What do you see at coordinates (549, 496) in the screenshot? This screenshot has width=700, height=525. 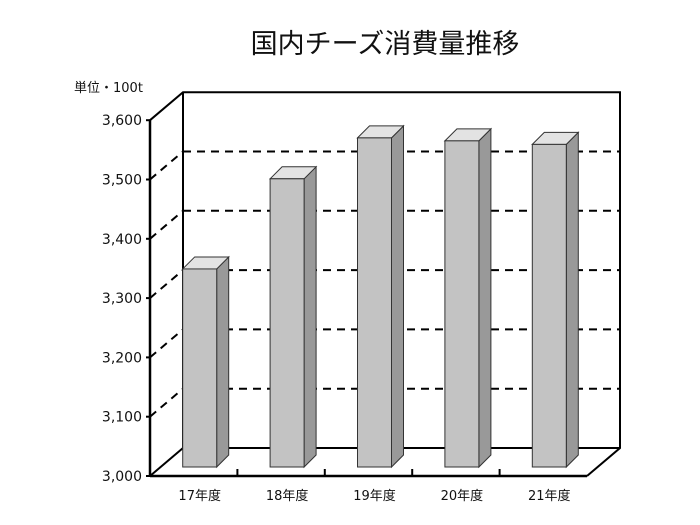 I see `x-tick-label: 21年度` at bounding box center [549, 496].